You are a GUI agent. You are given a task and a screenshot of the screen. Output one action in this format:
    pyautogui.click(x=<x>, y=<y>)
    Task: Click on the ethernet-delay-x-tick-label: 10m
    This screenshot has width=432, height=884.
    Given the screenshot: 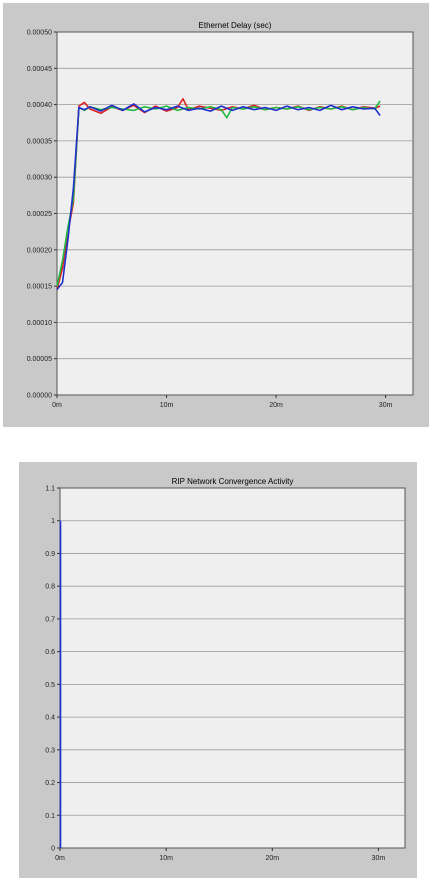 What is the action you would take?
    pyautogui.click(x=167, y=405)
    